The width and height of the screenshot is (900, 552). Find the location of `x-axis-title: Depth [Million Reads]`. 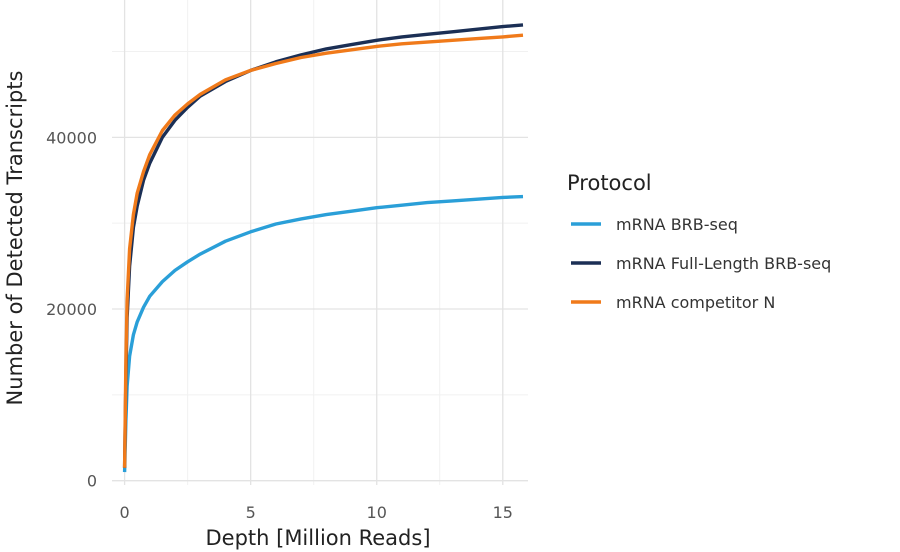

x-axis-title: Depth [Million Reads] is located at coordinates (317, 538).